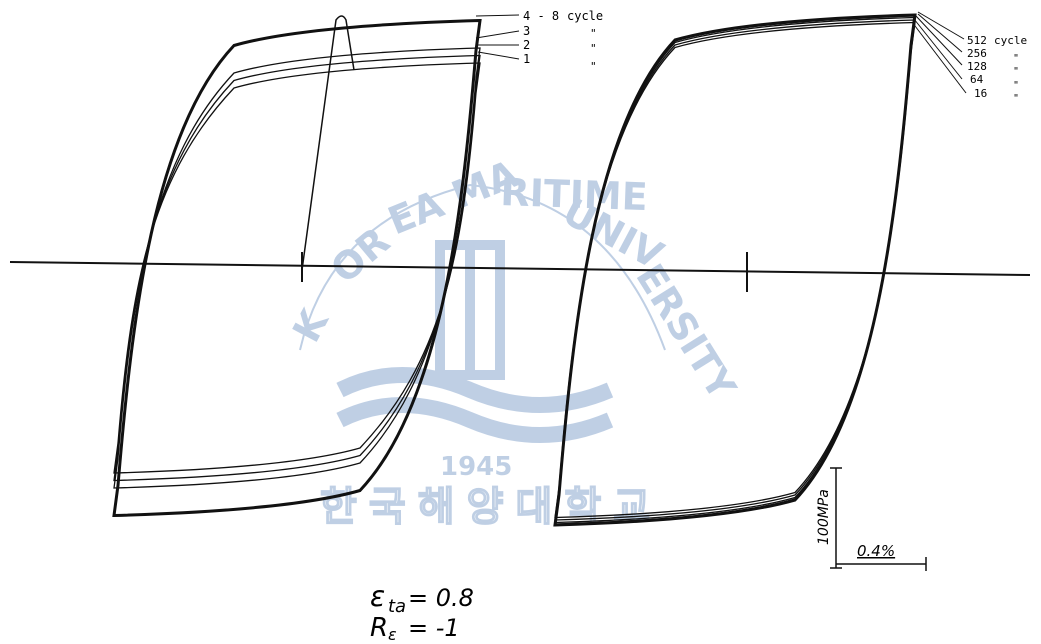 This screenshot has height=644, width=1041. Describe the element at coordinates (539, 41) in the screenshot. I see `labels-left: 4 - 8 cycle 3 2 1 " " "` at that location.